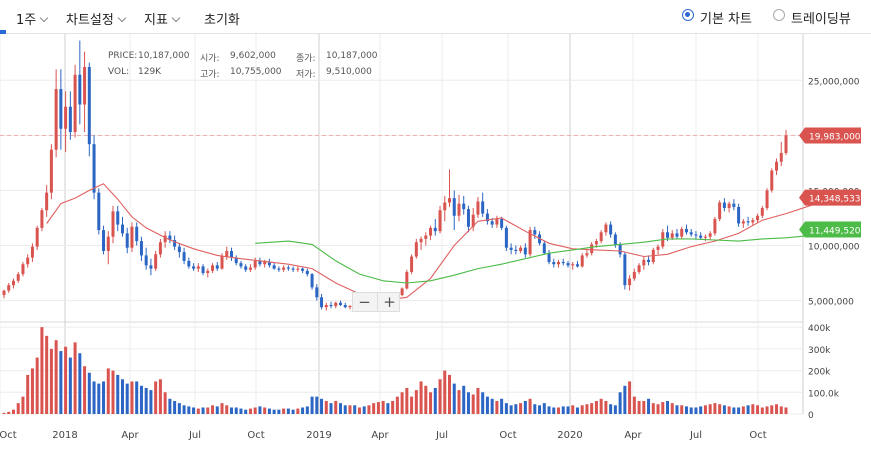 This screenshot has width=871, height=449. Describe the element at coordinates (349, 72) in the screenshot. I see `info-low-value: 9,510,000` at that location.